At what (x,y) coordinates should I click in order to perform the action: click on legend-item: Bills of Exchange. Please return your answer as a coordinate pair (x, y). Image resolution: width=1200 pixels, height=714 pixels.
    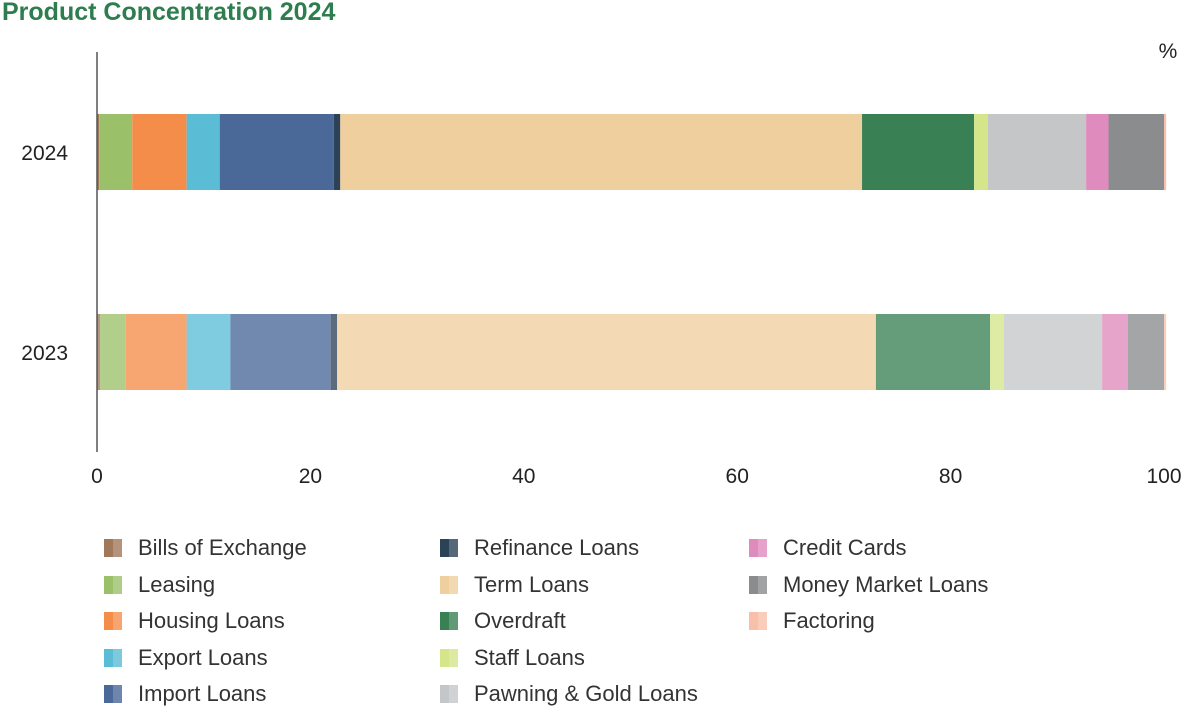
    Looking at the image, I should click on (205, 548).